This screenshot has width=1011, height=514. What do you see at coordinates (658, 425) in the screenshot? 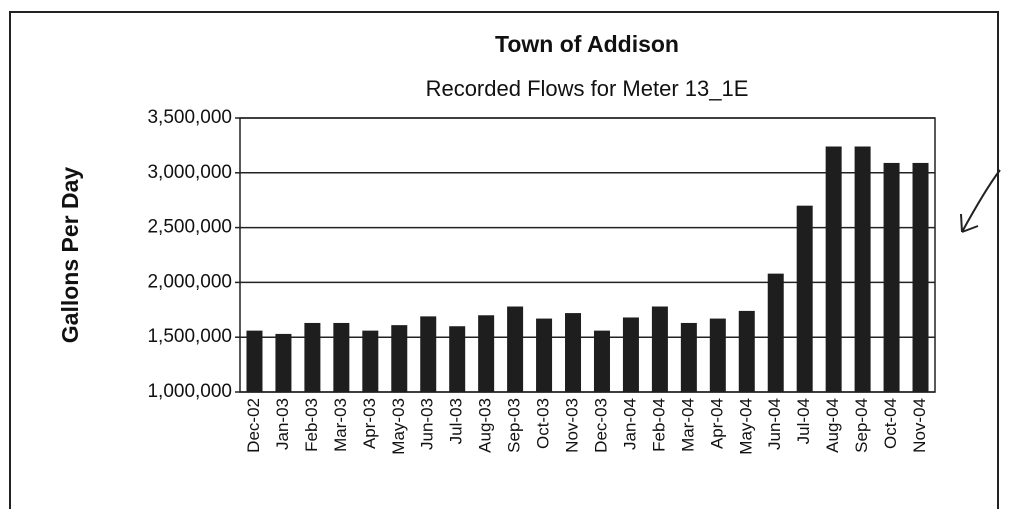
I see `x-tick-label: Feb-04` at bounding box center [658, 425].